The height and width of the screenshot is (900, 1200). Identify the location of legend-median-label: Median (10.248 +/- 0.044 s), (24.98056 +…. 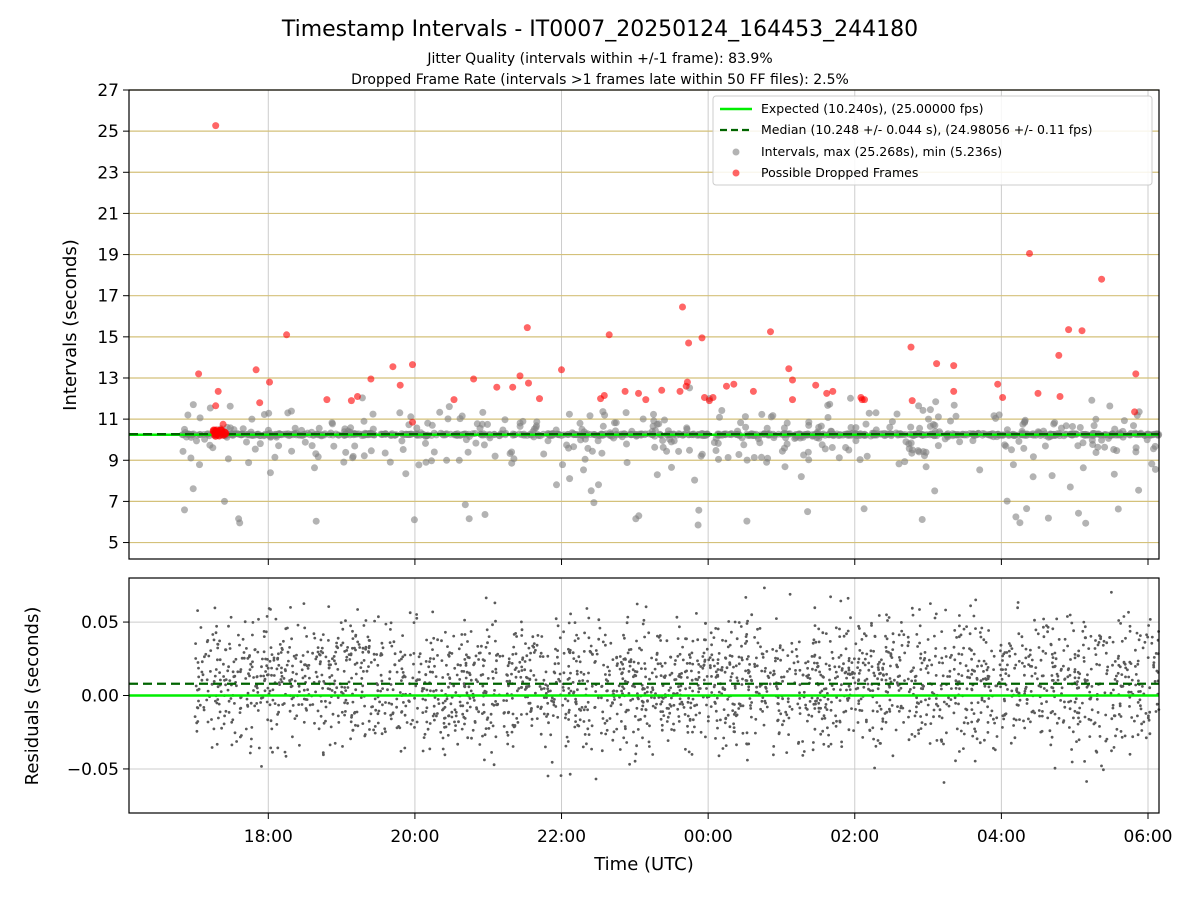
(926, 129).